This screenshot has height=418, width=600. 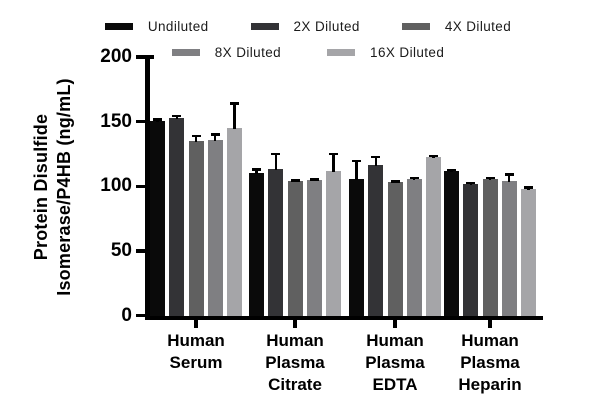 I want to click on legend-item: 16X Diluted, so click(x=385, y=52).